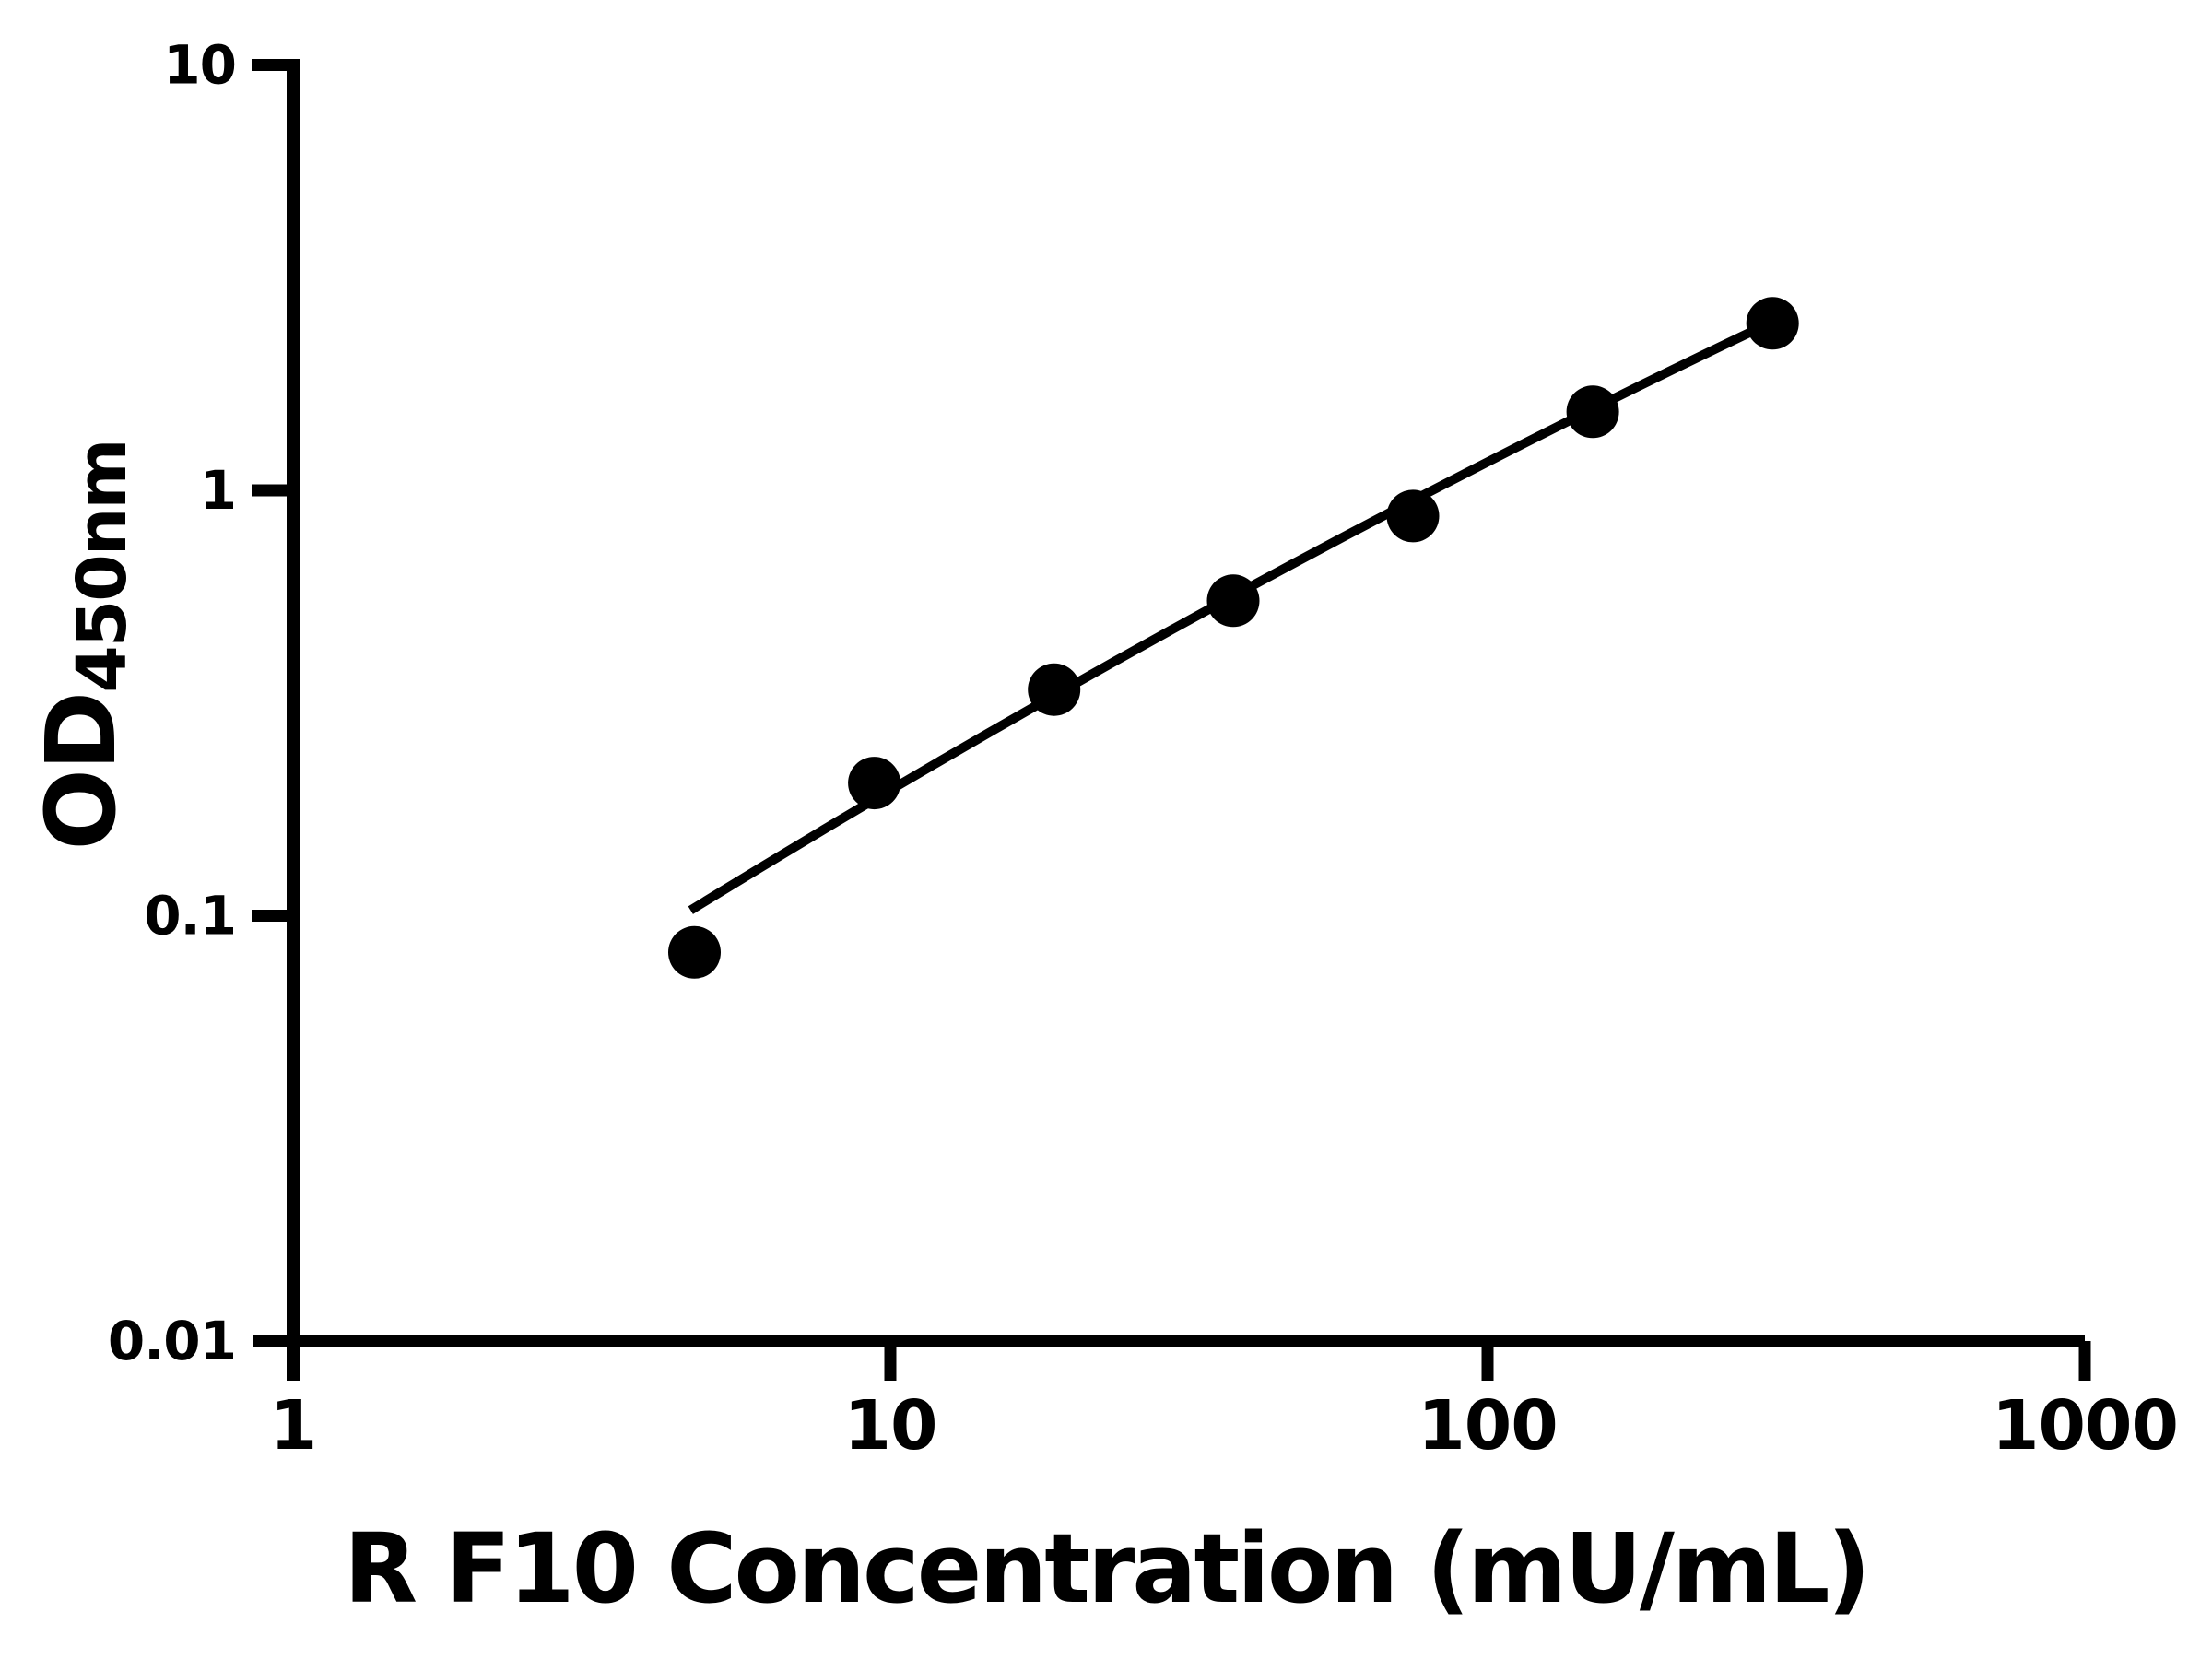  Describe the element at coordinates (2085, 1425) in the screenshot. I see `x-tick-label: 1000` at that location.